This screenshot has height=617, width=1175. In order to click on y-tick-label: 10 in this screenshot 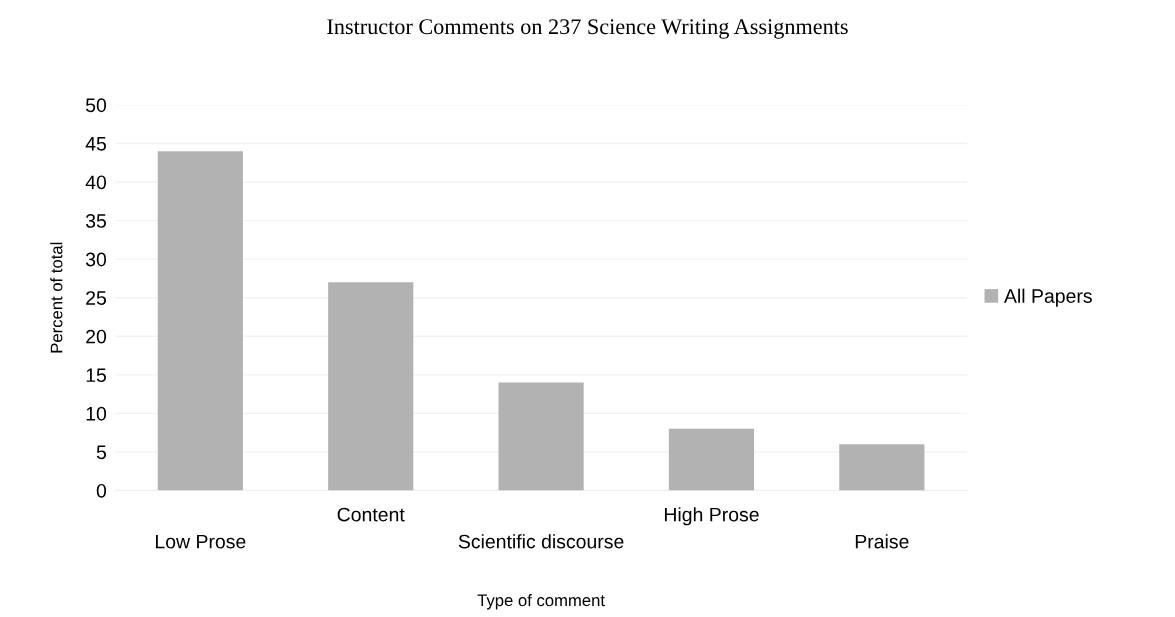, I will do `click(96, 413)`.